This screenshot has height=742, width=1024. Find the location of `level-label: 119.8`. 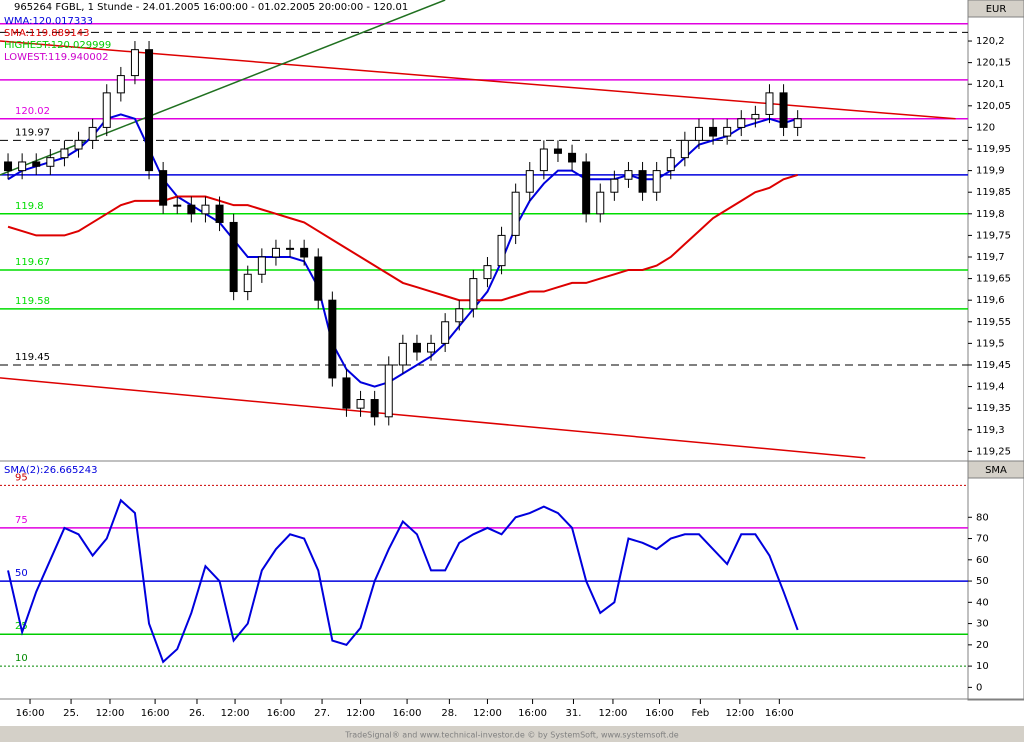

level-label: 119.8 is located at coordinates (29, 206).